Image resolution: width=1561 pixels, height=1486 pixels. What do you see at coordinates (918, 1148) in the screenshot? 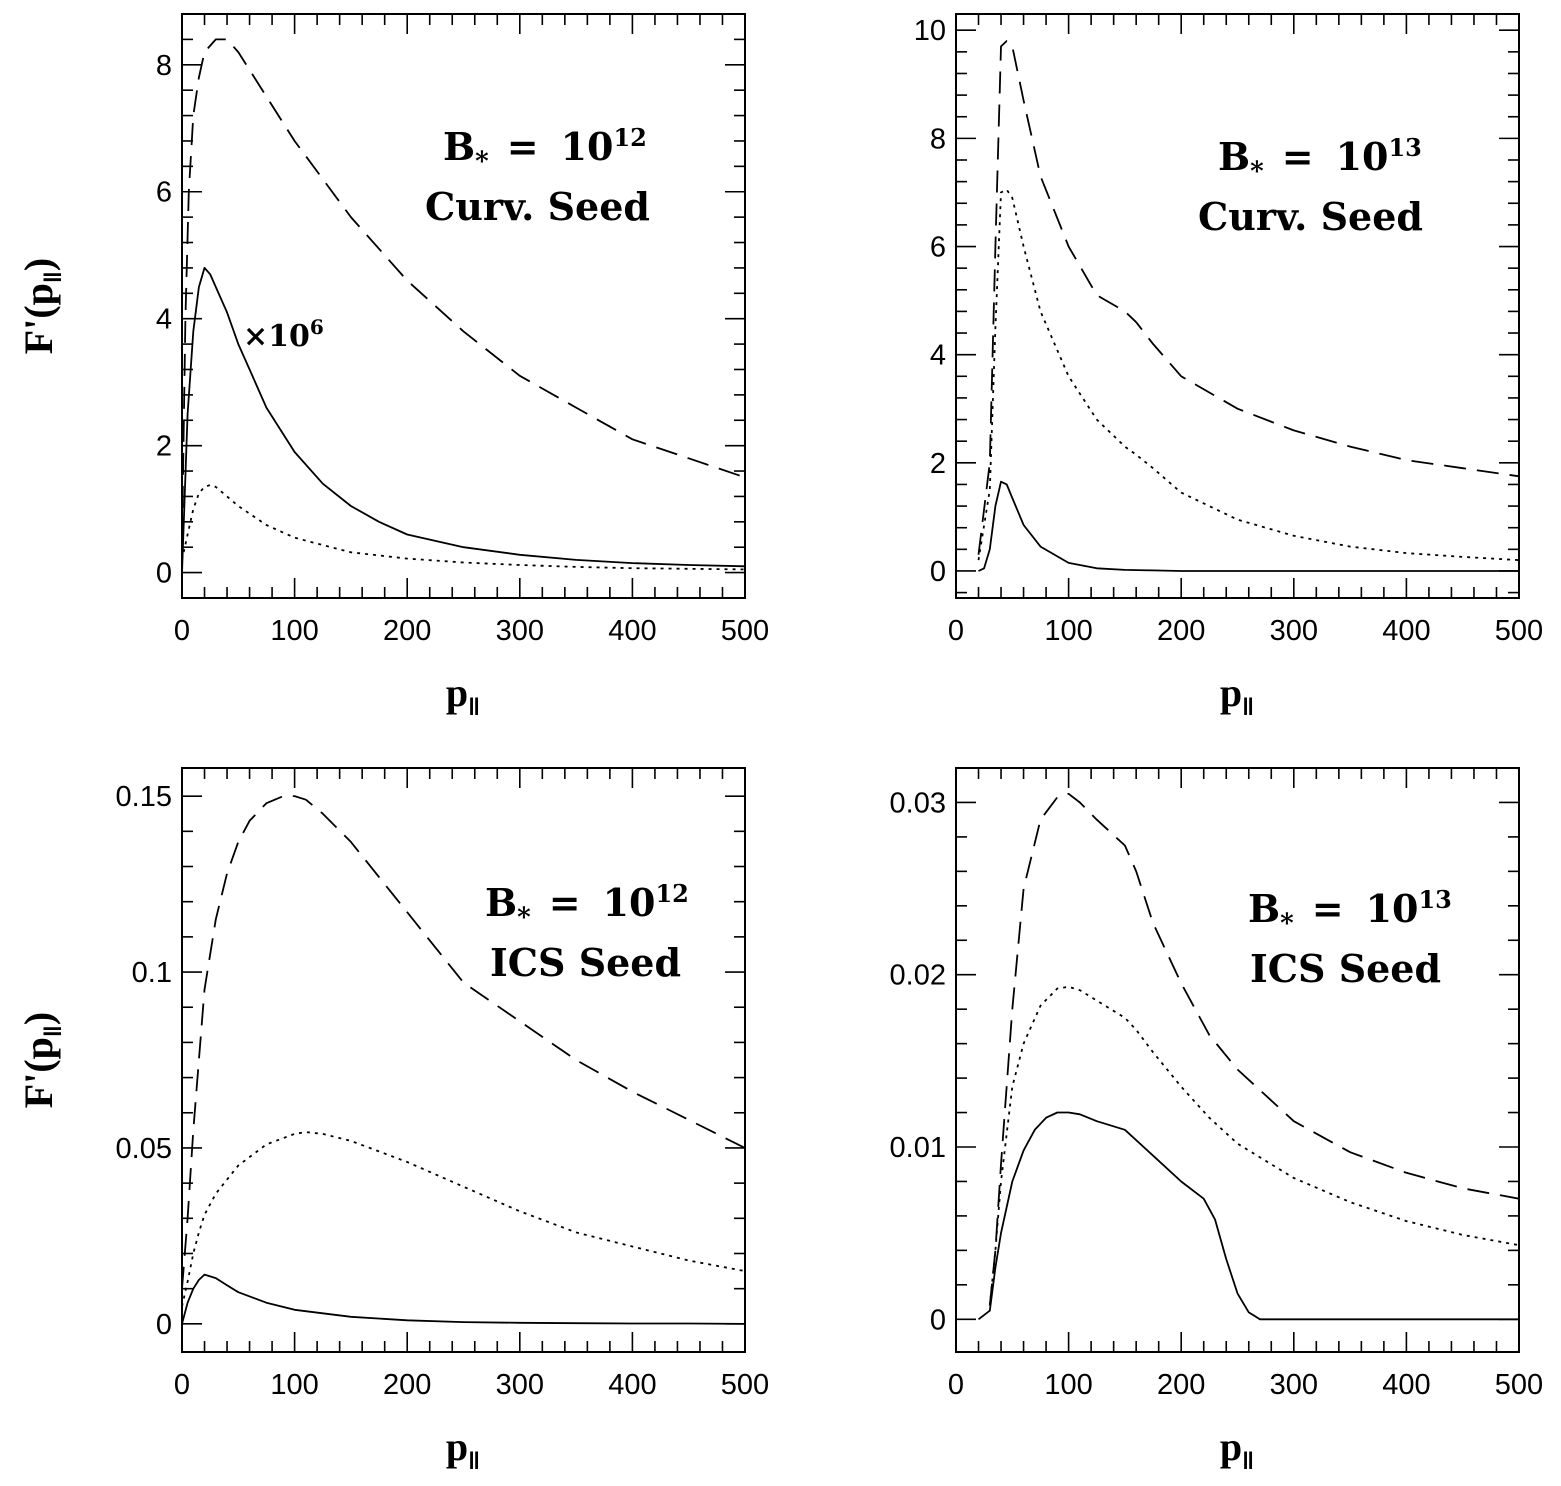
I see `y-tick-label: 0.01` at bounding box center [918, 1148].